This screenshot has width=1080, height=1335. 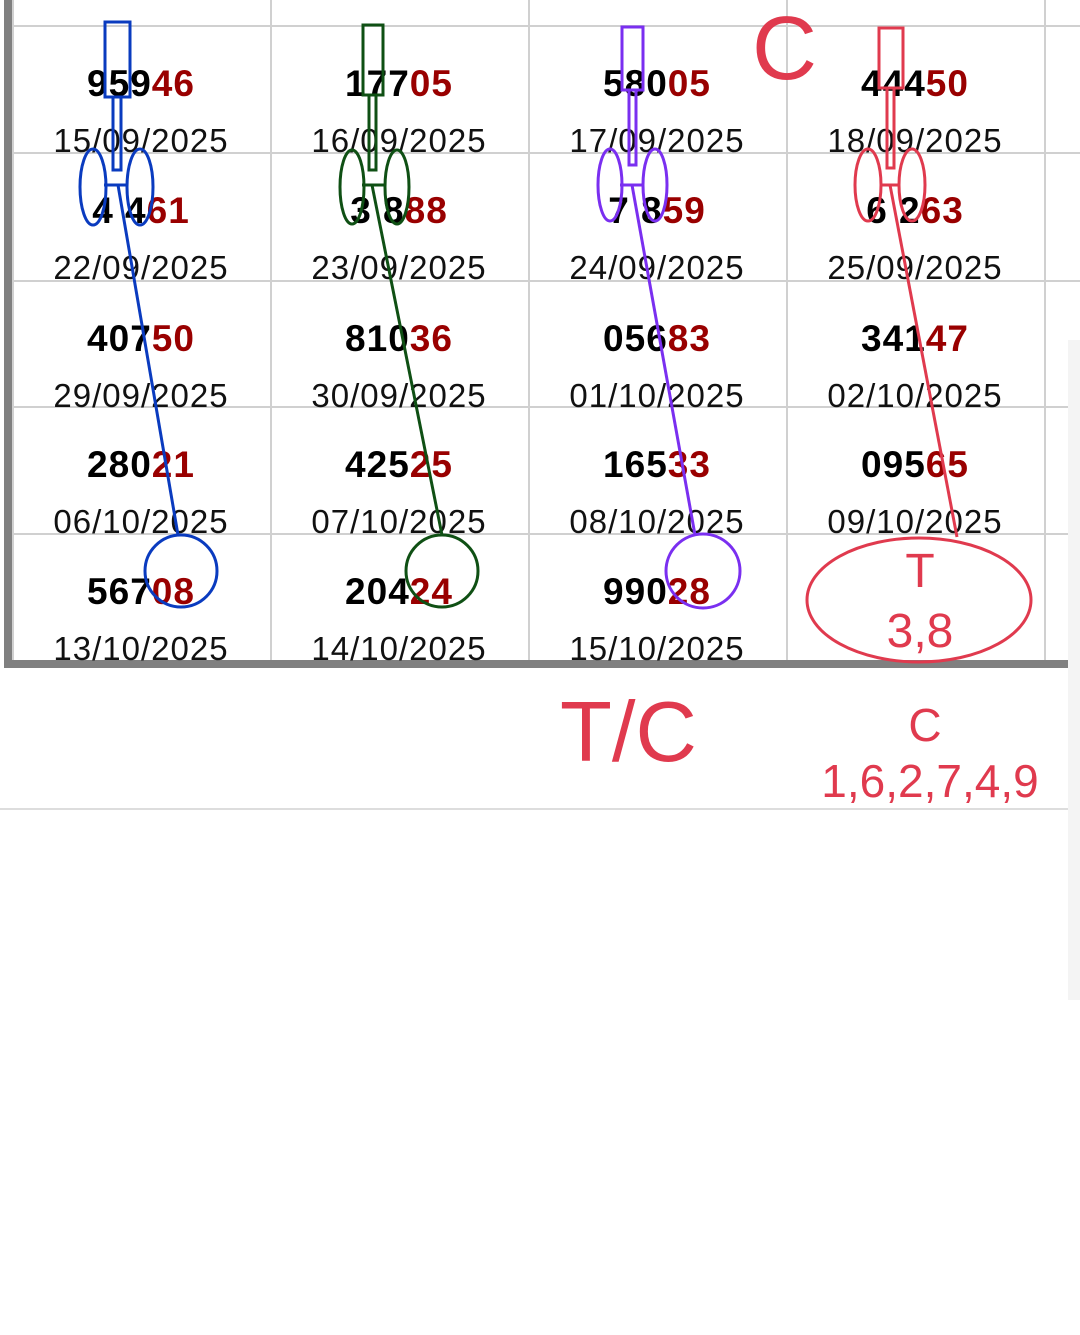 I want to click on table-cell: 42525 07/10/2025, so click(x=399, y=473).